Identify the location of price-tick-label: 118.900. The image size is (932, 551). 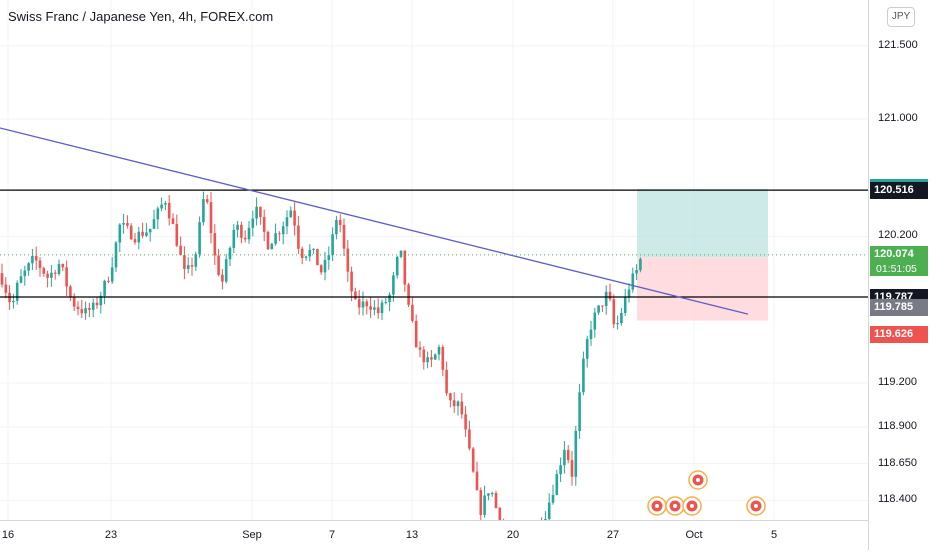
(897, 426).